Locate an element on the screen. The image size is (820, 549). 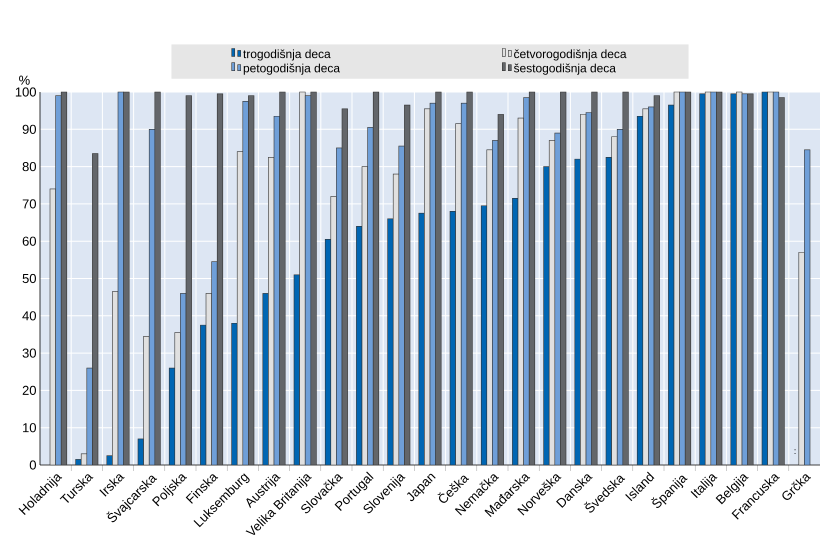
y-tick-label: 30 is located at coordinates (29, 353).